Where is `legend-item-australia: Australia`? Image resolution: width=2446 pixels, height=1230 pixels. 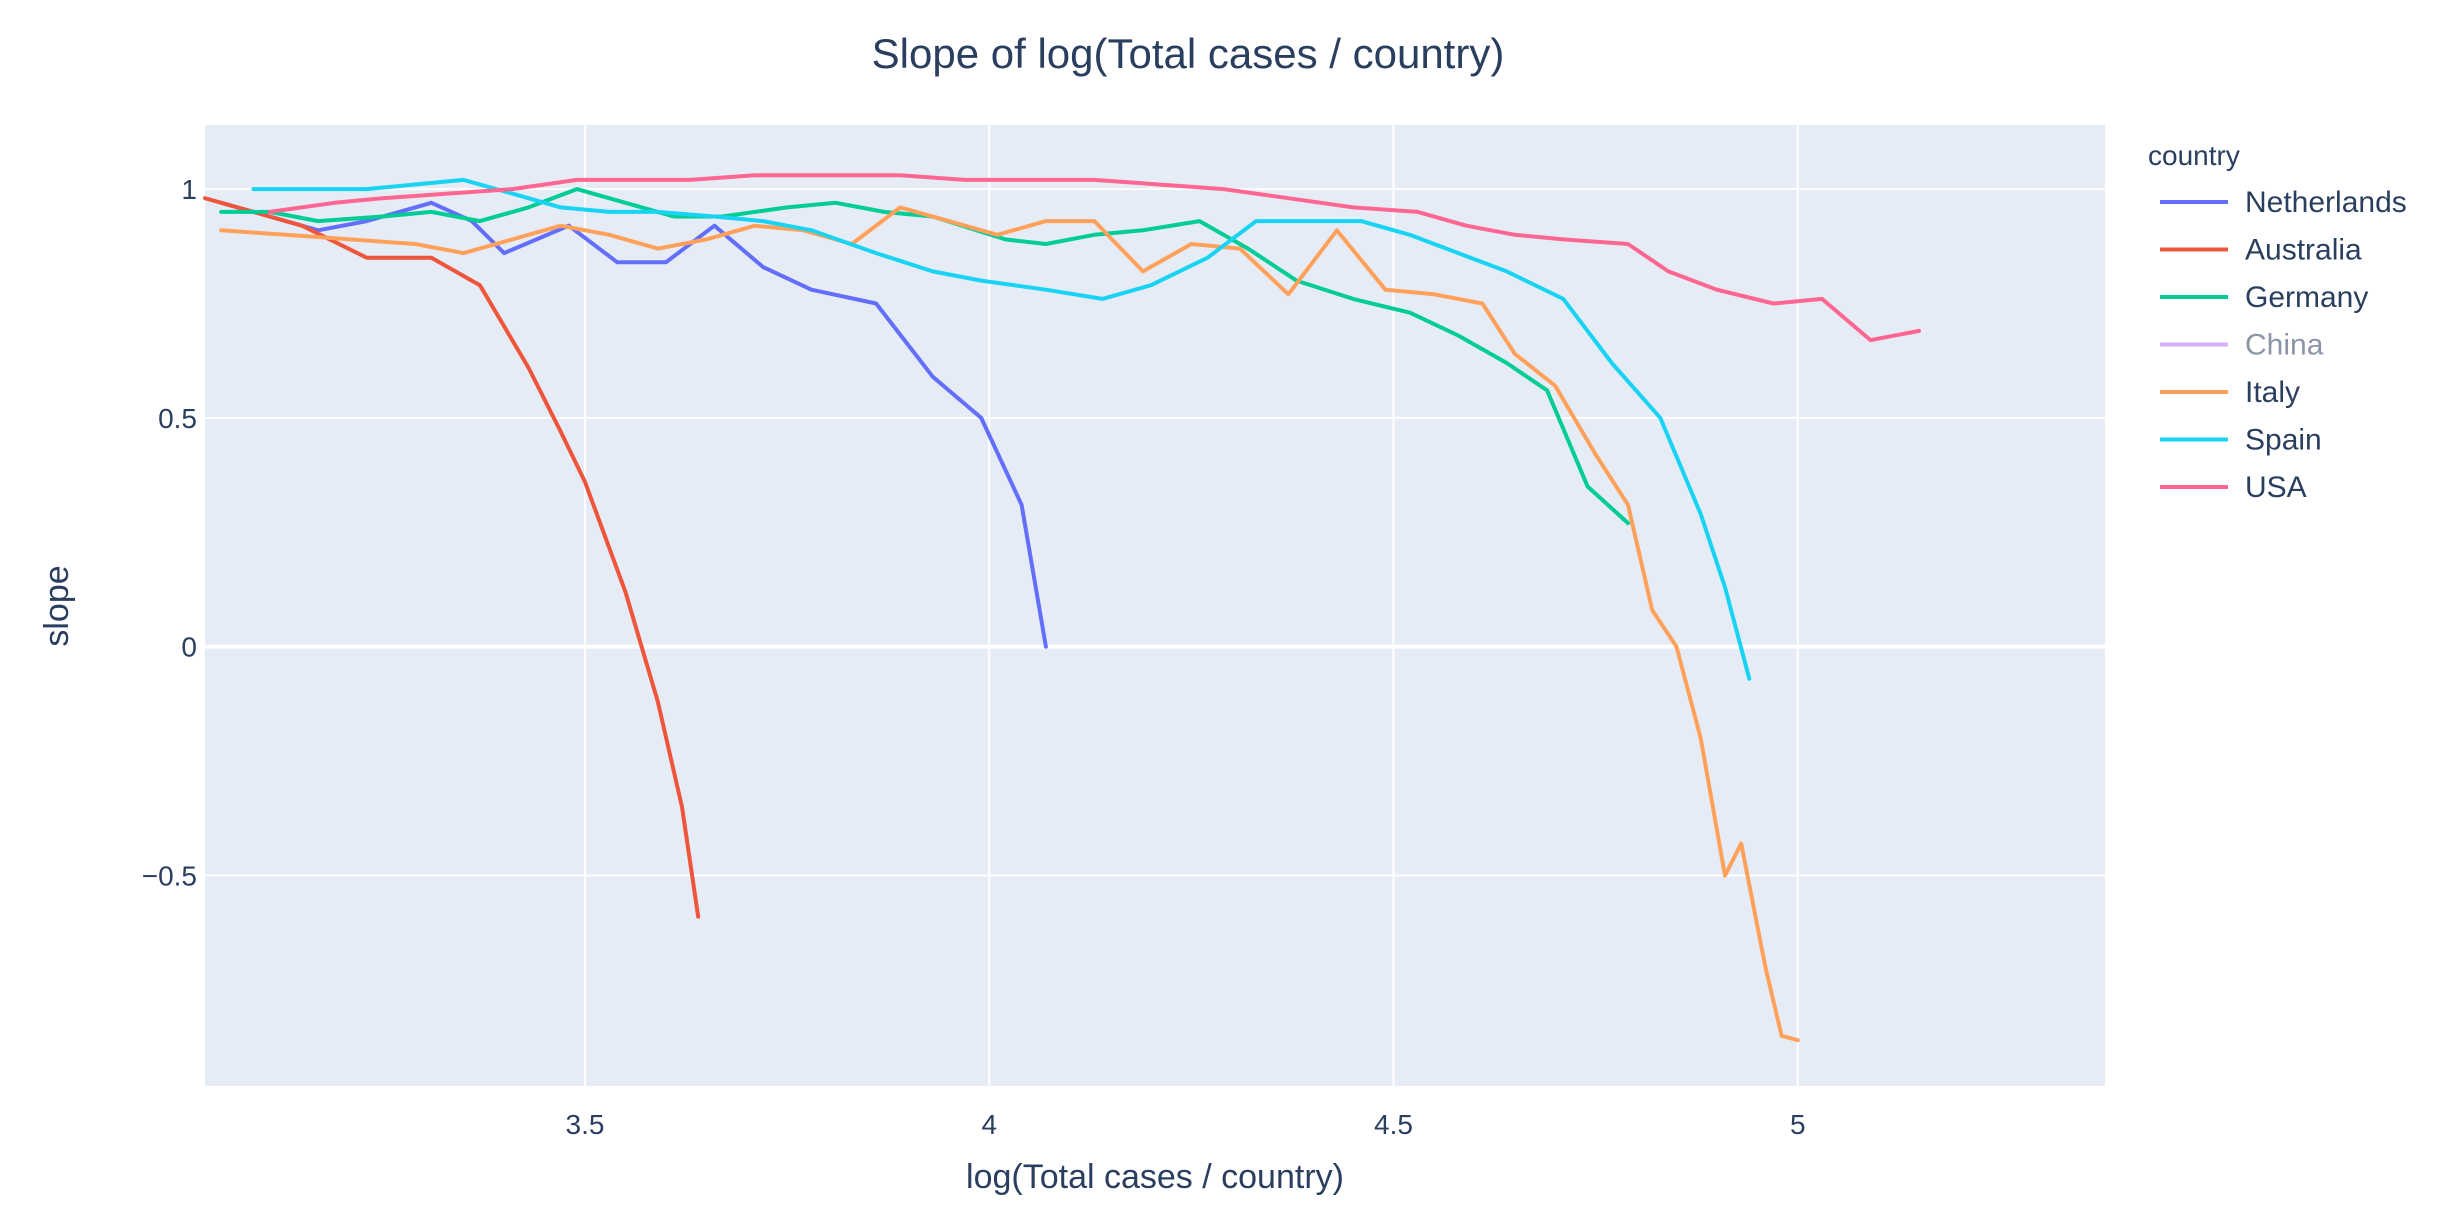 legend-item-australia: Australia is located at coordinates (2261, 250).